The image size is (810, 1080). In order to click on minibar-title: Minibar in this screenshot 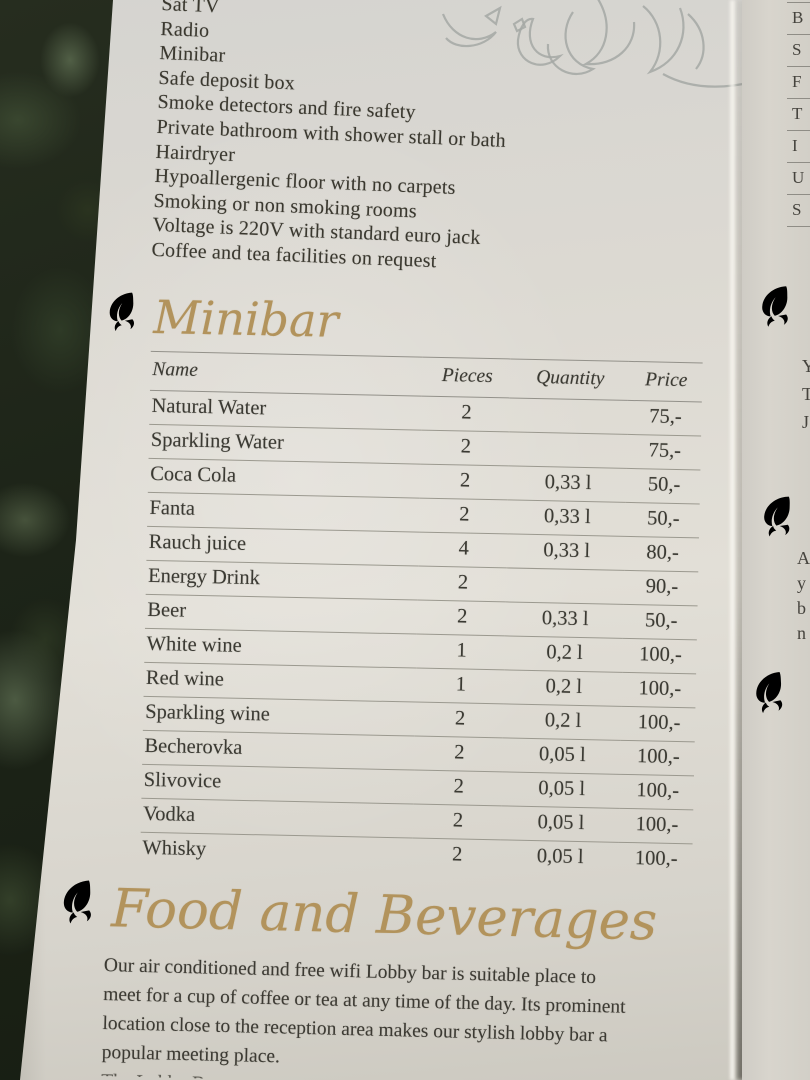, I will do `click(246, 318)`.